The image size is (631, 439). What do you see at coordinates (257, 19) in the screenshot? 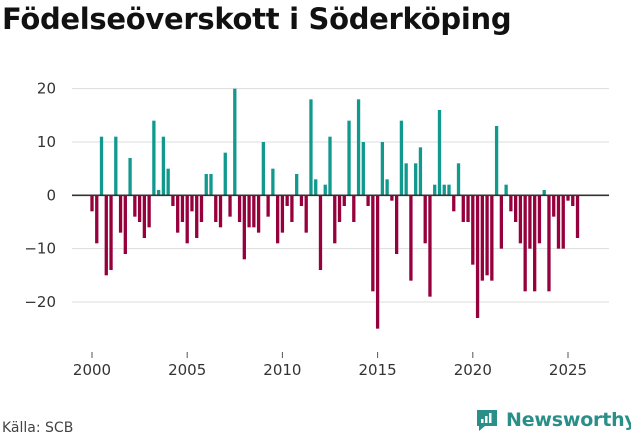
I see `chart-title: Födelseöverskott i Söderköping` at bounding box center [257, 19].